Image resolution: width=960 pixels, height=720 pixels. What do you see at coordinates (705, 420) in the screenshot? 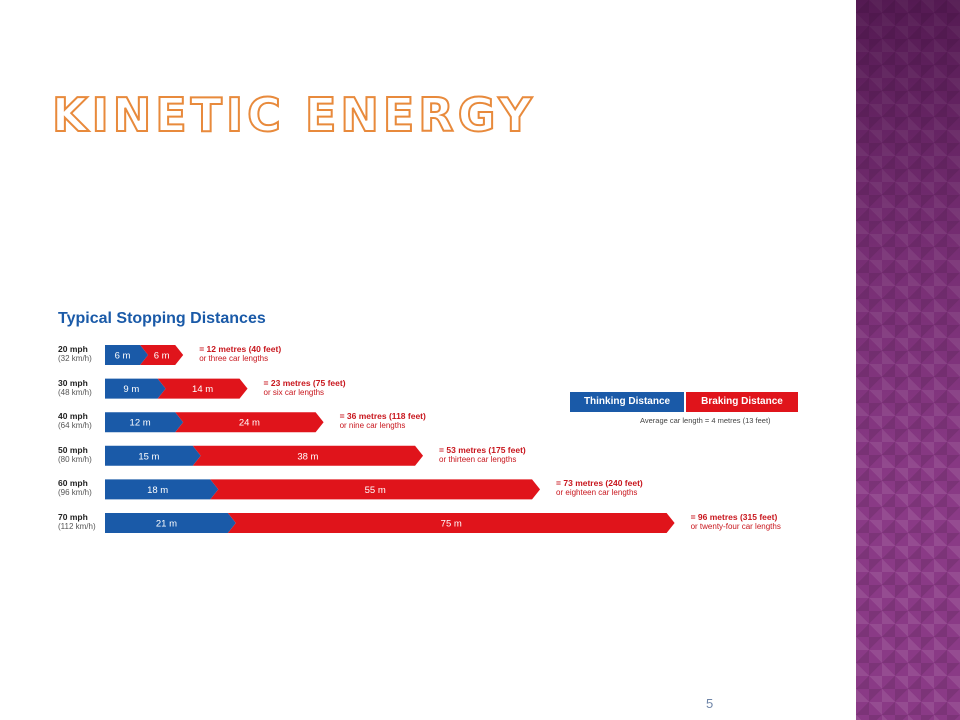
I see `legend-note: Average car length = 4 metres (13 feet)` at bounding box center [705, 420].